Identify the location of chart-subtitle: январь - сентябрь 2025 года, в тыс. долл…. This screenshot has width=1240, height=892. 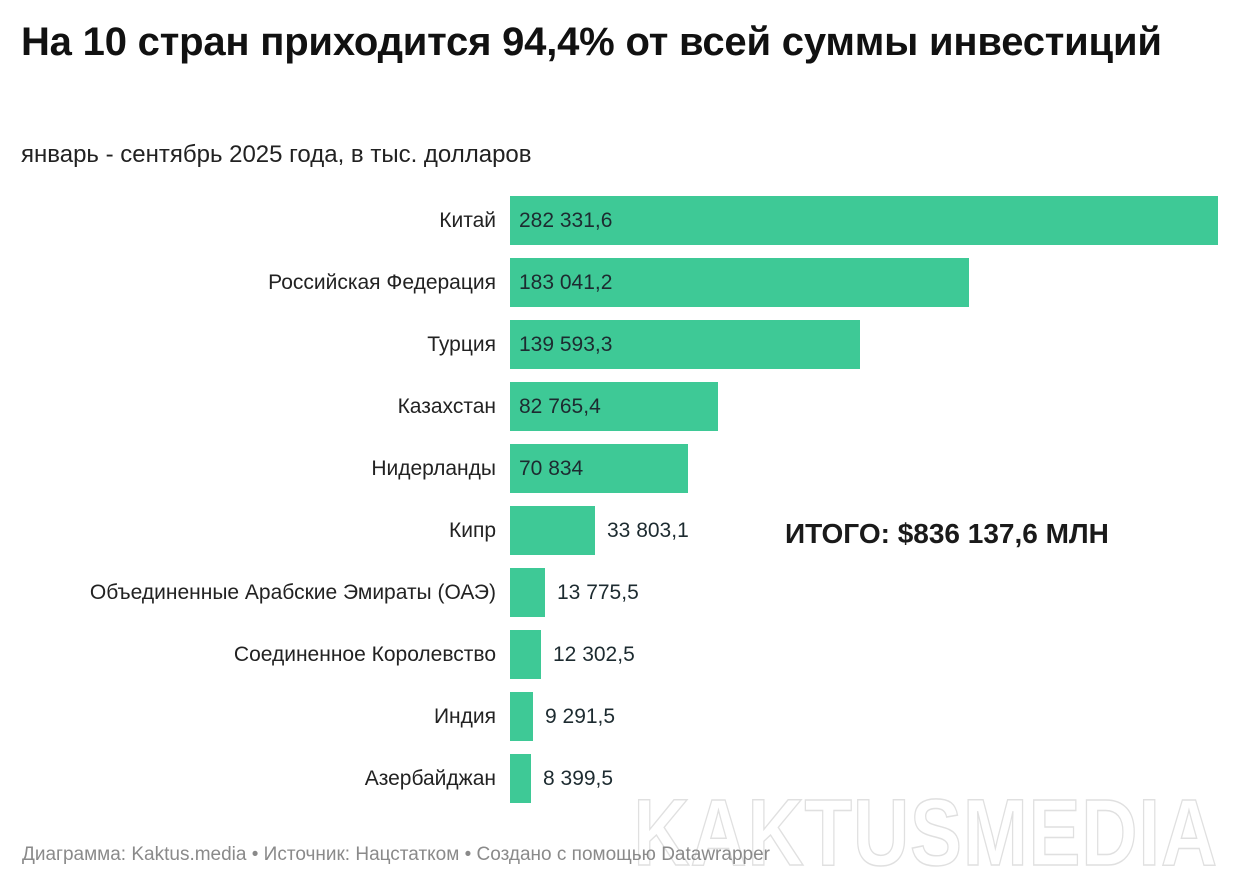
(276, 154).